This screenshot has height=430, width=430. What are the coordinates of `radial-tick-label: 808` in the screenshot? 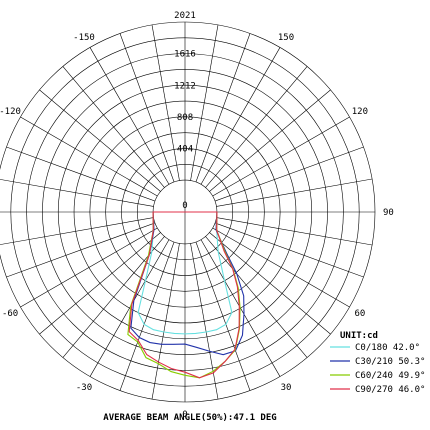 It's located at (185, 118).